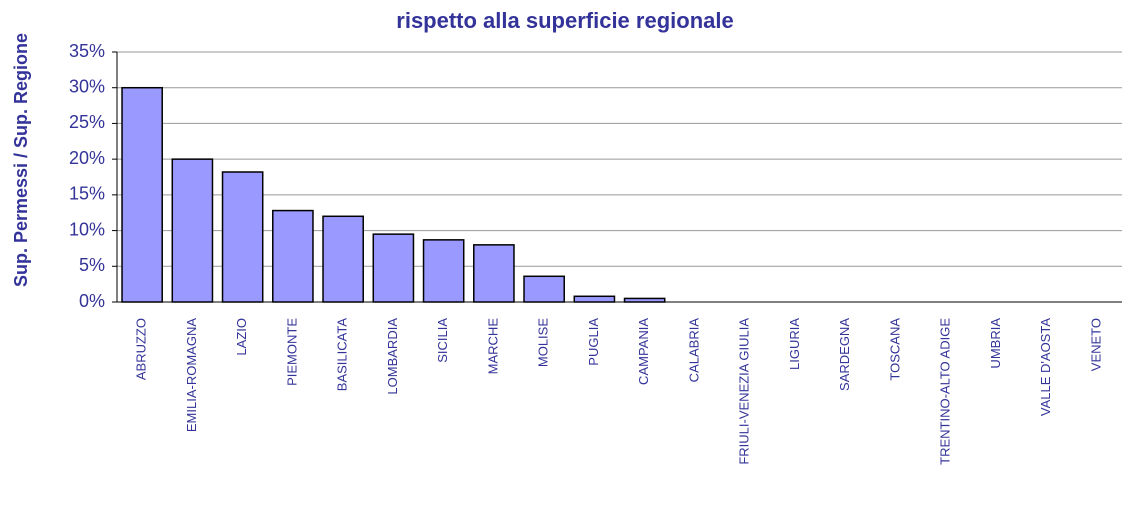 The image size is (1131, 522). Describe the element at coordinates (87, 122) in the screenshot. I see `y-tick-label: 25%` at that location.